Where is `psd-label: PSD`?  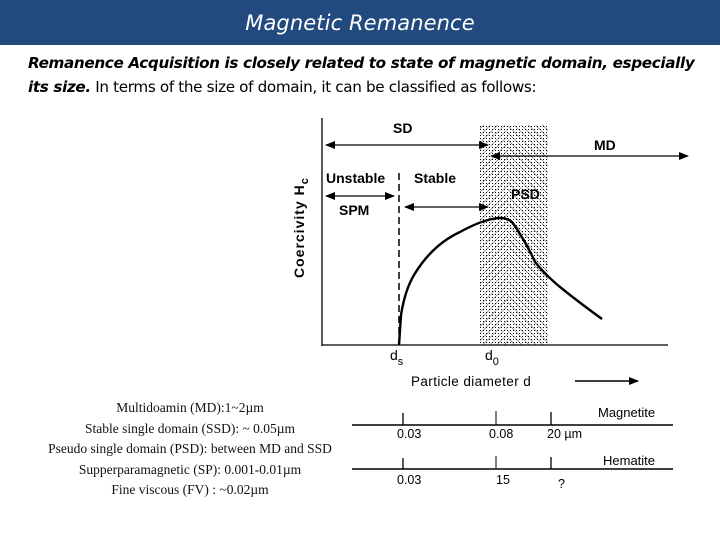 psd-label: PSD is located at coordinates (525, 194).